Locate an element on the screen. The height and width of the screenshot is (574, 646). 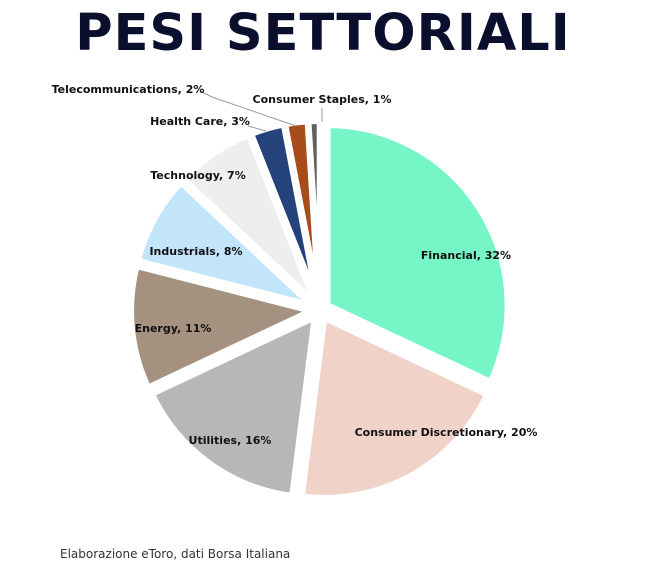
leader-lines is located at coordinates (261, 111).